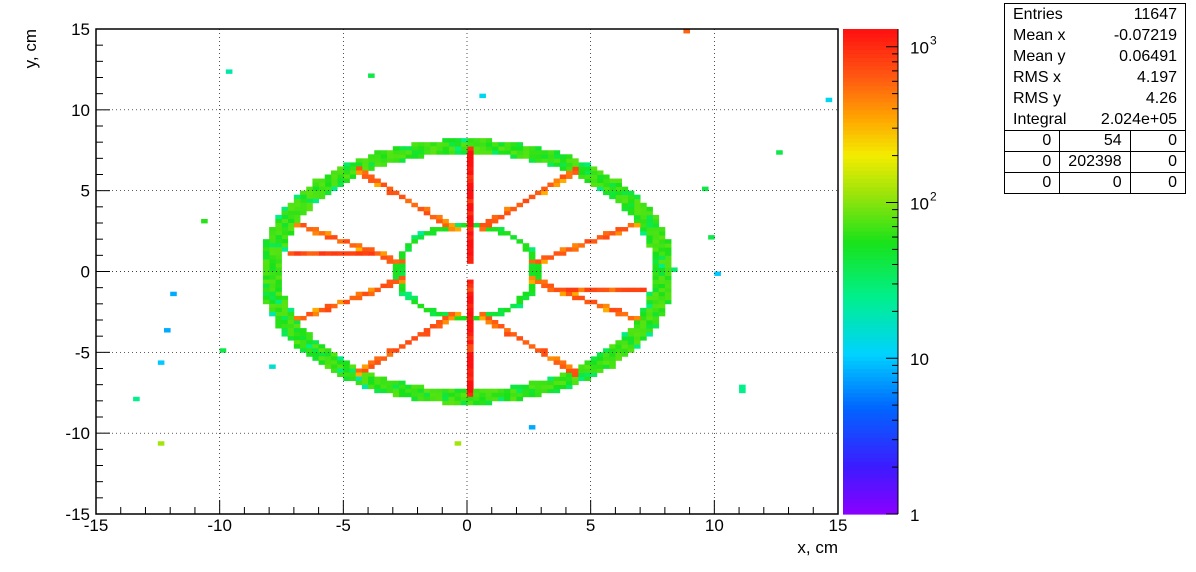 The width and height of the screenshot is (1196, 572). What do you see at coordinates (1095, 162) in the screenshot?
I see `stats-grid-row: 0 202398 0` at bounding box center [1095, 162].